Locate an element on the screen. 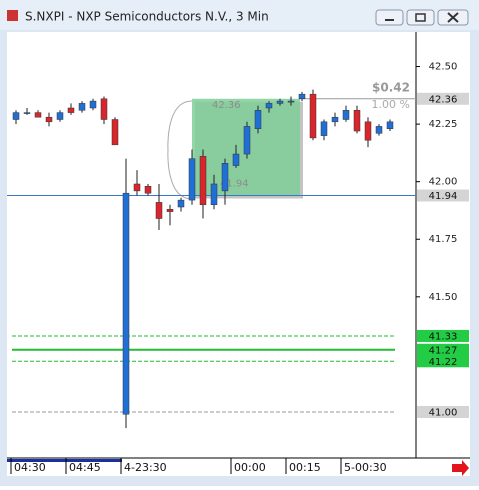 Image resolution: width=479 pixels, height=490 pixels. measure-change-label: $0.42 is located at coordinates (391, 87).